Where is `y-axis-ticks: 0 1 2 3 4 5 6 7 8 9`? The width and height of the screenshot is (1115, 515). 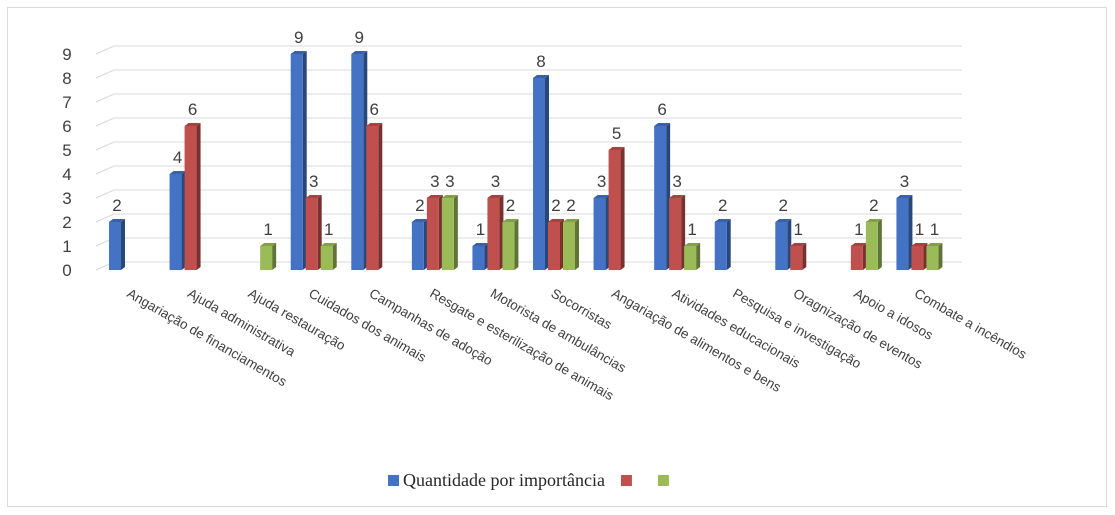
y-axis-ticks: 0 1 2 3 4 5 6 7 8 9 is located at coordinates (66, 162).